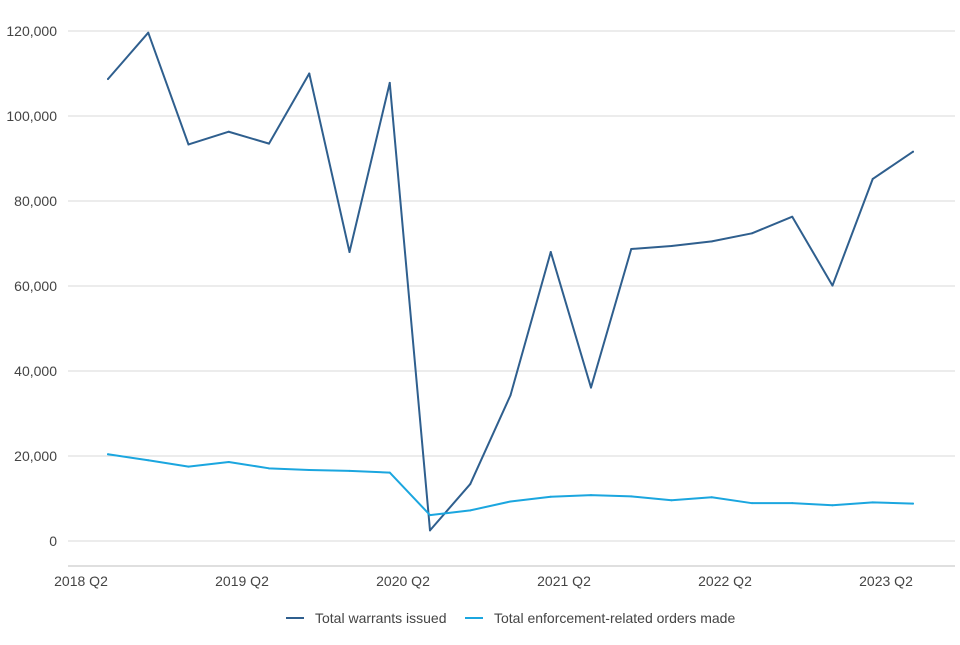 The width and height of the screenshot is (960, 645). What do you see at coordinates (381, 618) in the screenshot?
I see `legend-label: Total warrants issued` at bounding box center [381, 618].